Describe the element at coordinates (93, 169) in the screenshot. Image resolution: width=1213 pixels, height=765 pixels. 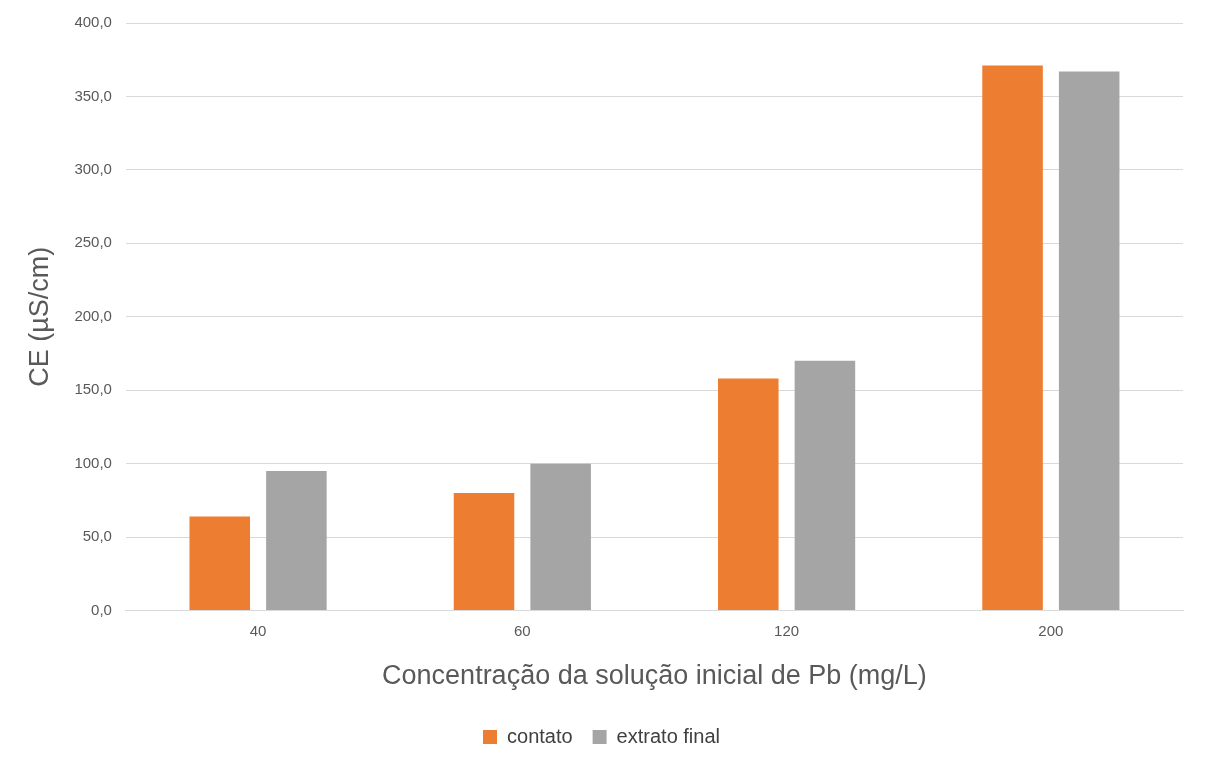
I see `y-tick-label: 300,0` at that location.